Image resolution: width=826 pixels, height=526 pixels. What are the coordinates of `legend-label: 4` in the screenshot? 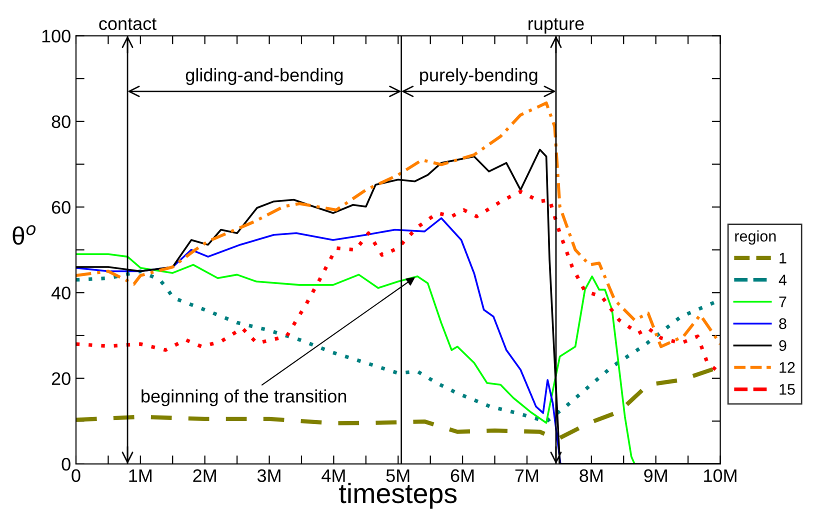 It's located at (782, 280).